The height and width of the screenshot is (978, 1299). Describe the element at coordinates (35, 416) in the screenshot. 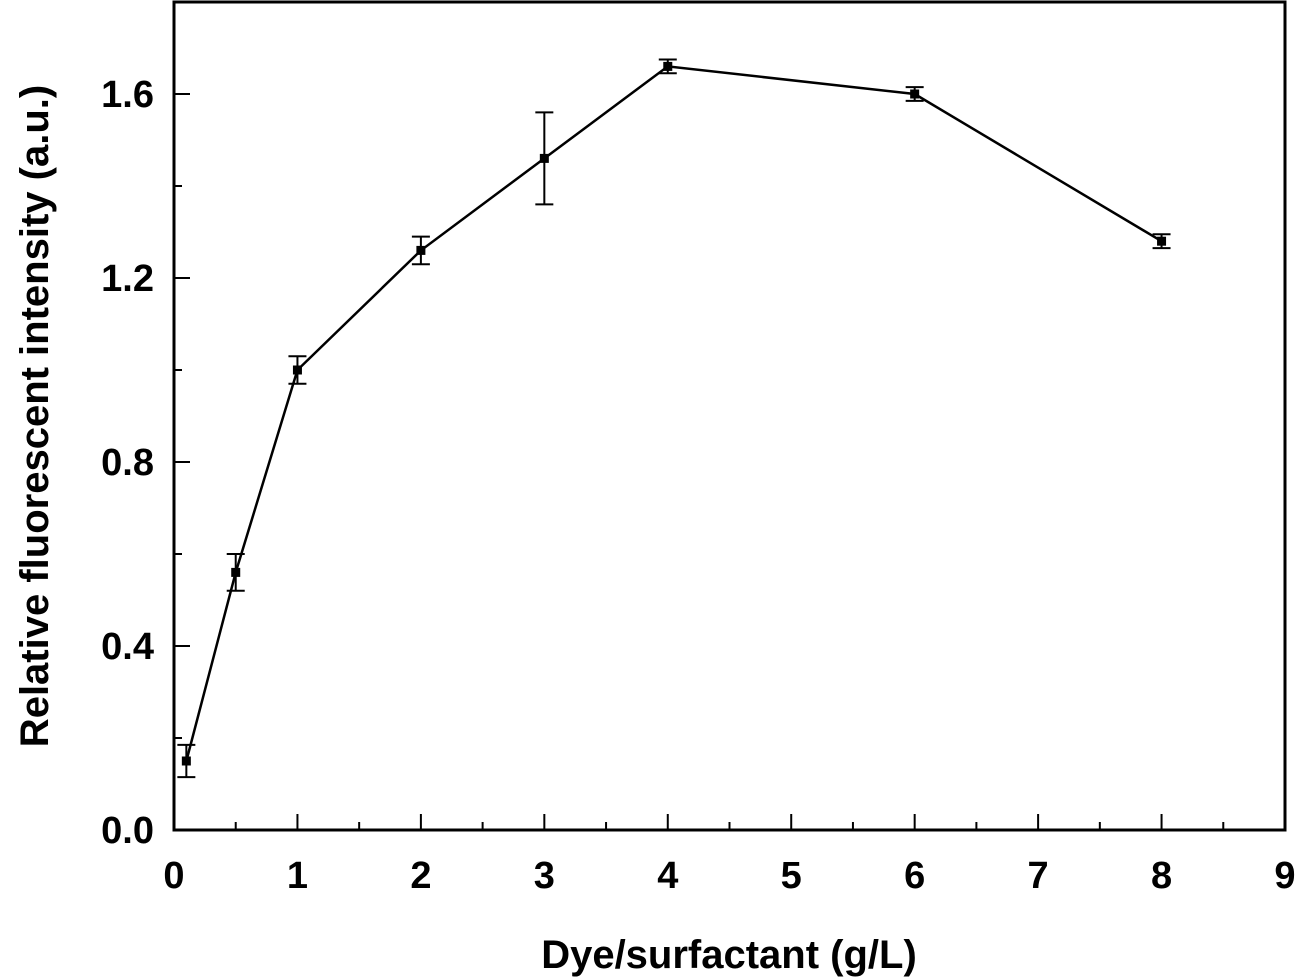

I see `y-axis-title: Relative fluorescent intensity (a.u.)` at that location.